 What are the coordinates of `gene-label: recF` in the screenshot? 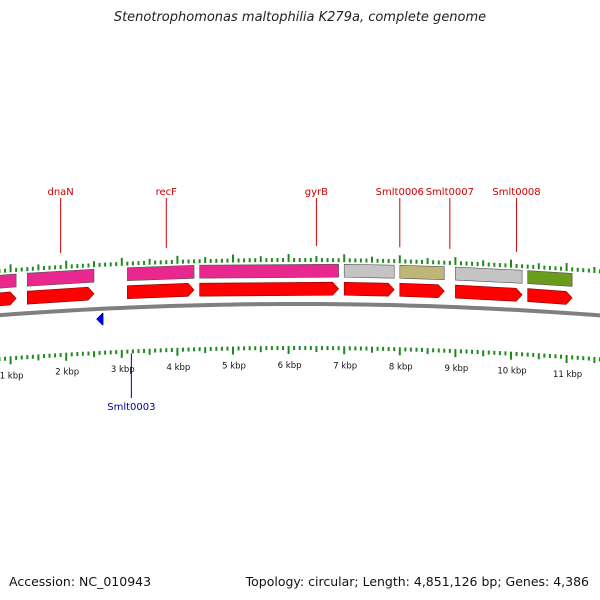 It's located at (167, 192).